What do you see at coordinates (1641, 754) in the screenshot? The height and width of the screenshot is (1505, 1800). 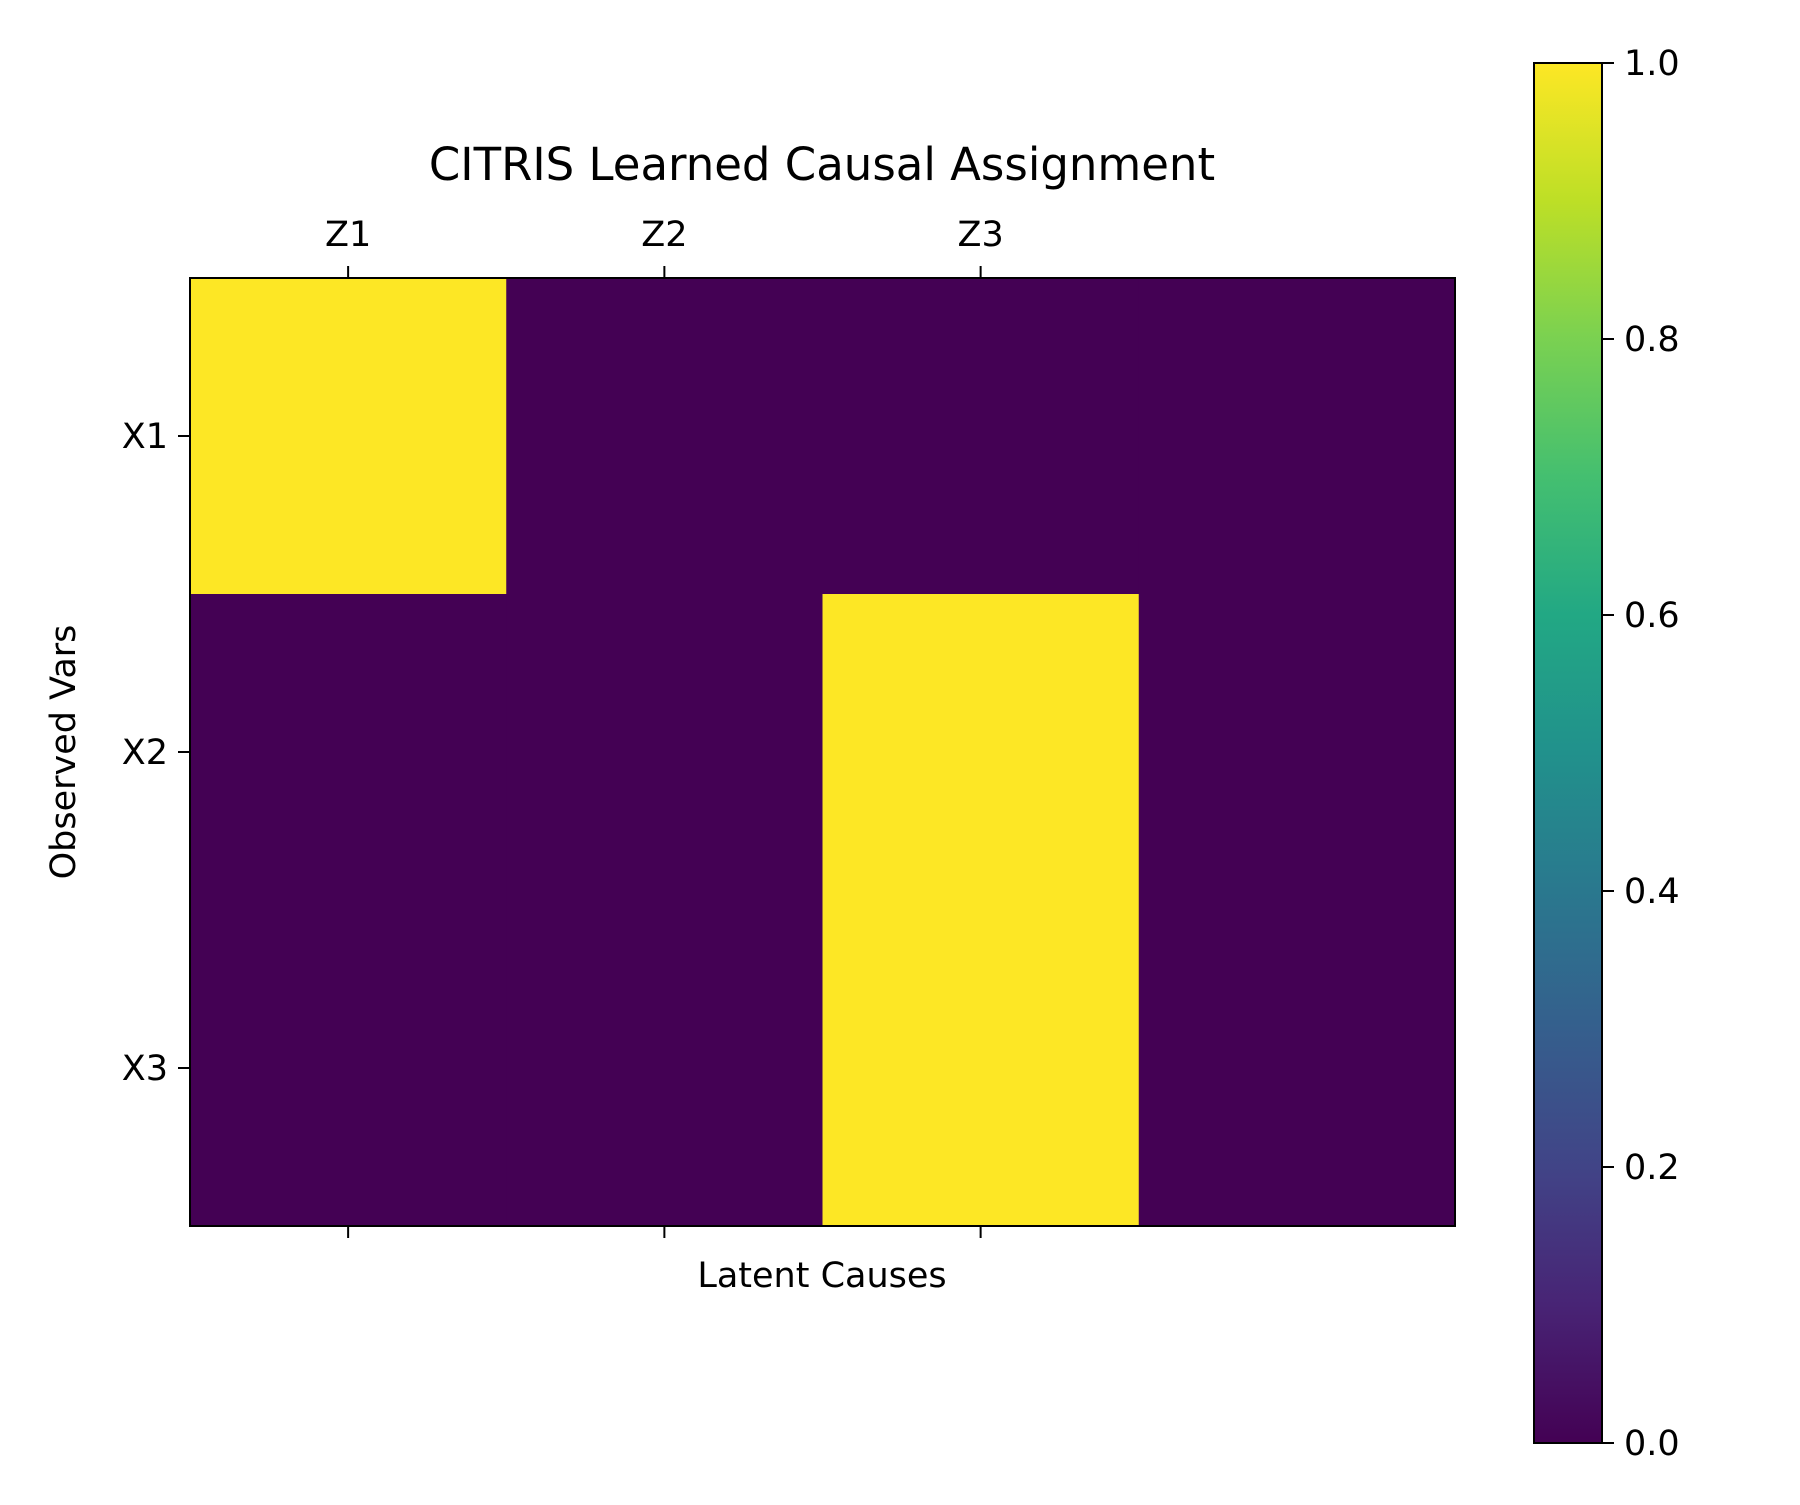 I see `colorbar-ticks: 0.0 0.2 0.4 0.6 0.8 1.0` at bounding box center [1641, 754].